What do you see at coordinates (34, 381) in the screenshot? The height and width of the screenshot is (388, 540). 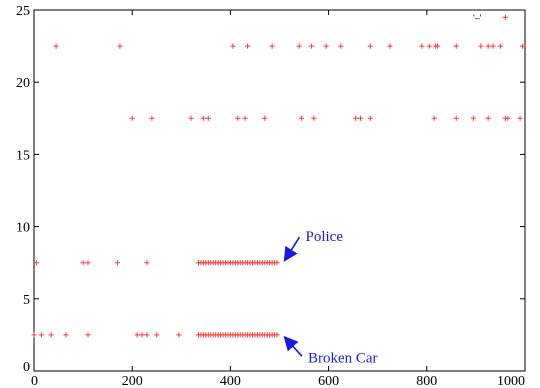 I see `x-tick-label: 0` at bounding box center [34, 381].